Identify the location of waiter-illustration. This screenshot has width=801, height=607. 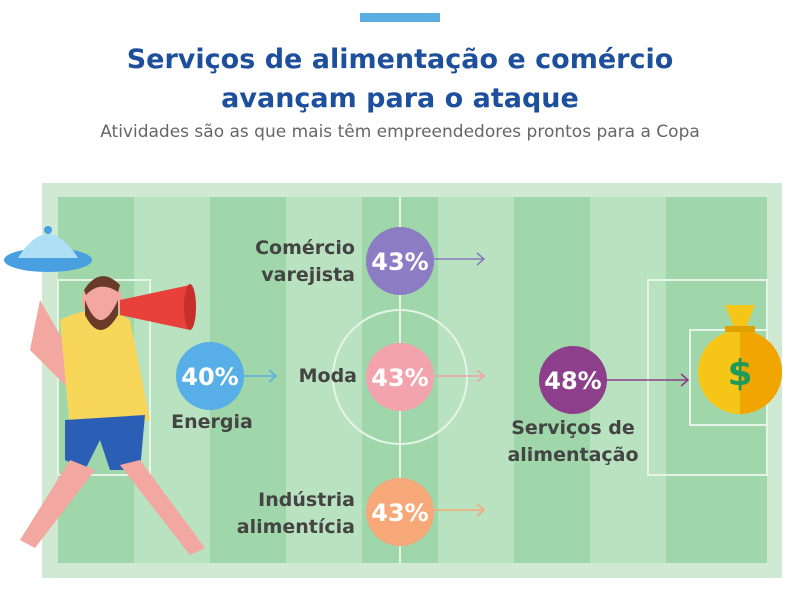
(104, 390).